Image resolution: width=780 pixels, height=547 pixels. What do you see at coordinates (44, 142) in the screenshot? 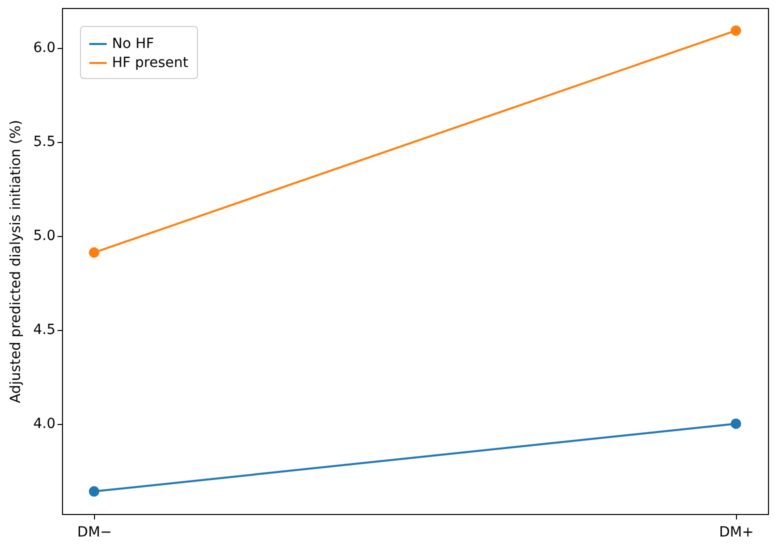
I see `y-tick-label: 5.5` at bounding box center [44, 142].